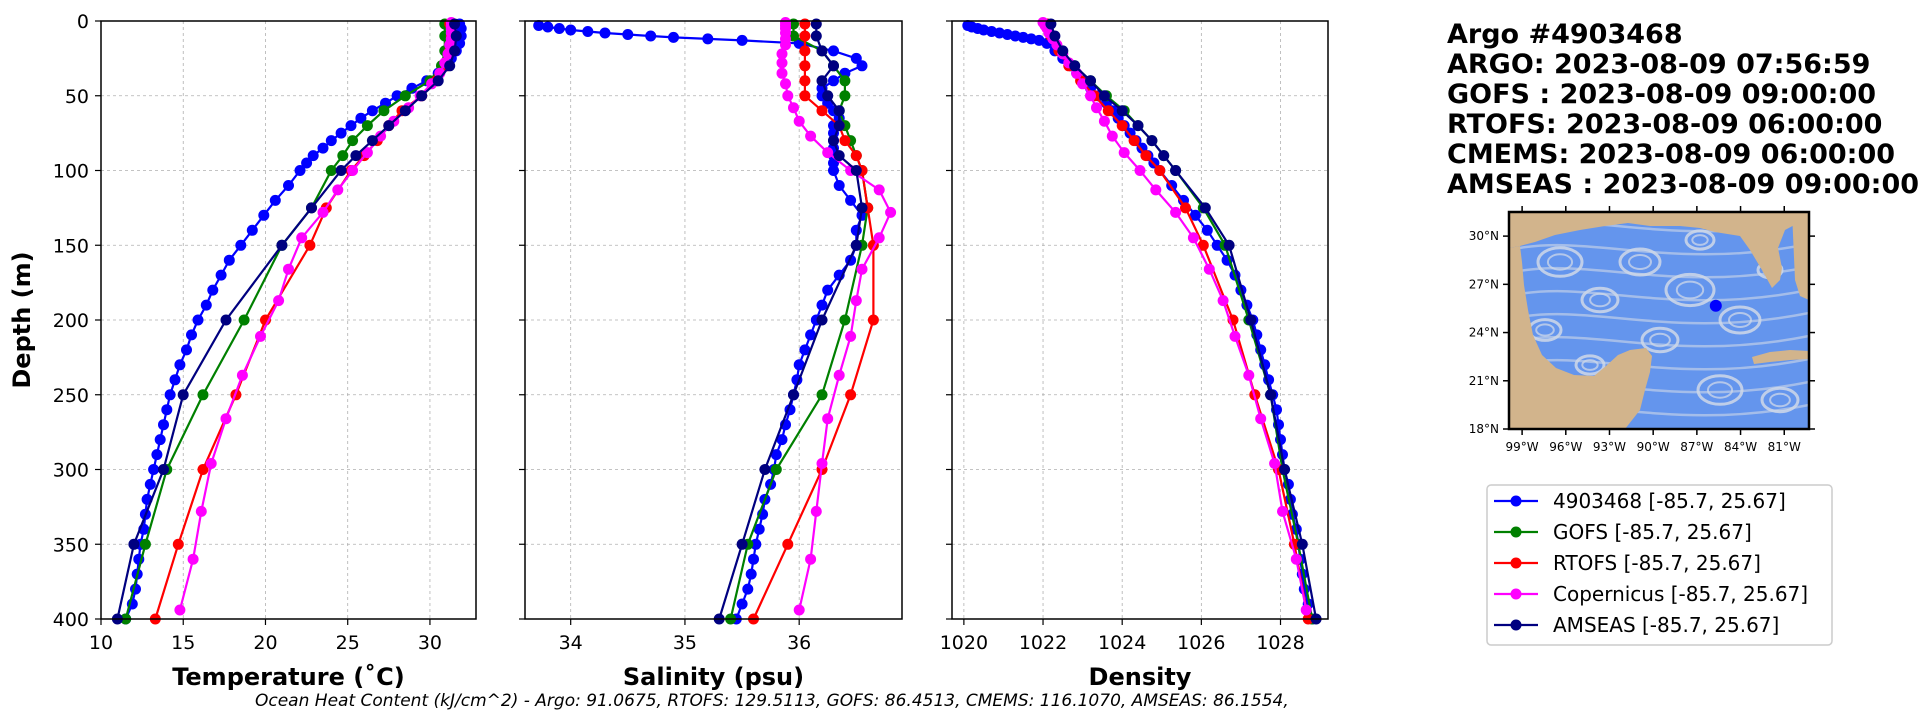 Image resolution: width=1925 pixels, height=712 pixels. What do you see at coordinates (71, 620) in the screenshot?
I see `y-tick-label: 400` at bounding box center [71, 620].